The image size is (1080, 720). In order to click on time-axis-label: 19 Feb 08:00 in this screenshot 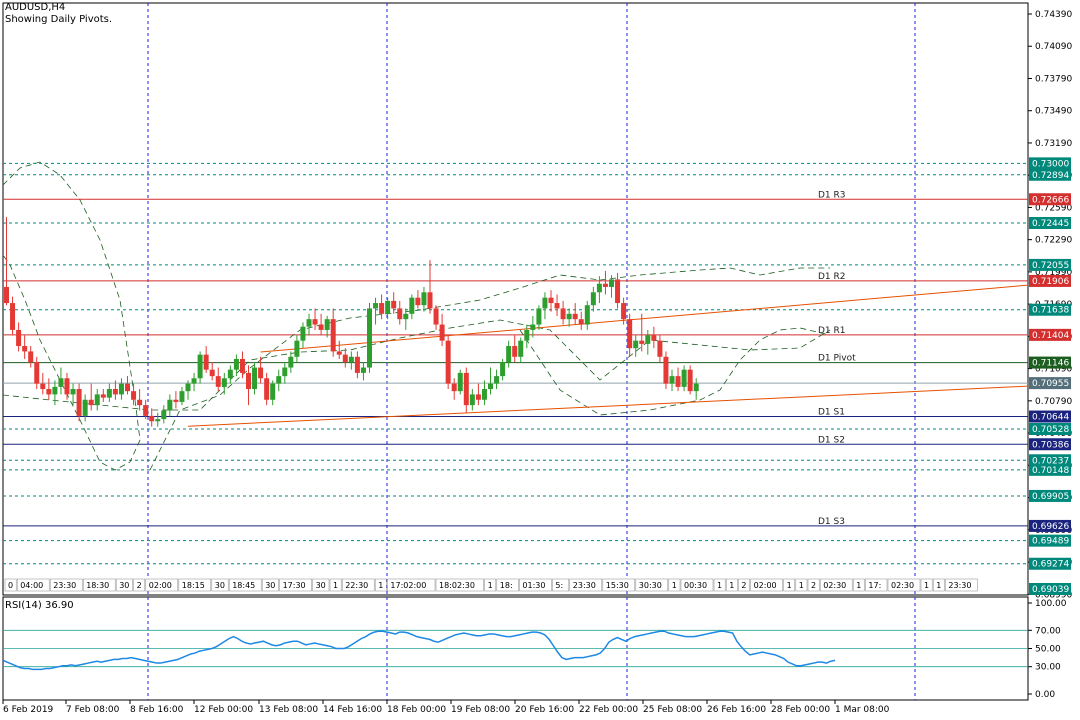, I will do `click(480, 710)`.